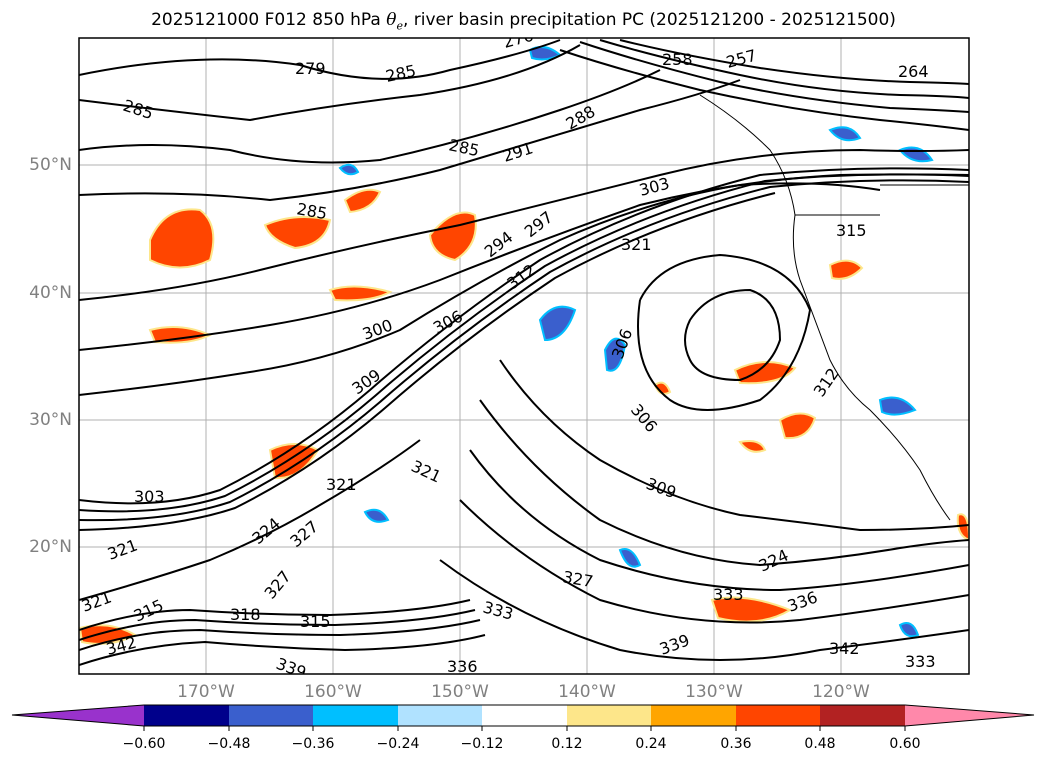 The height and width of the screenshot is (767, 1047). I want to click on colorbar-tick: 0.24, so click(651, 744).